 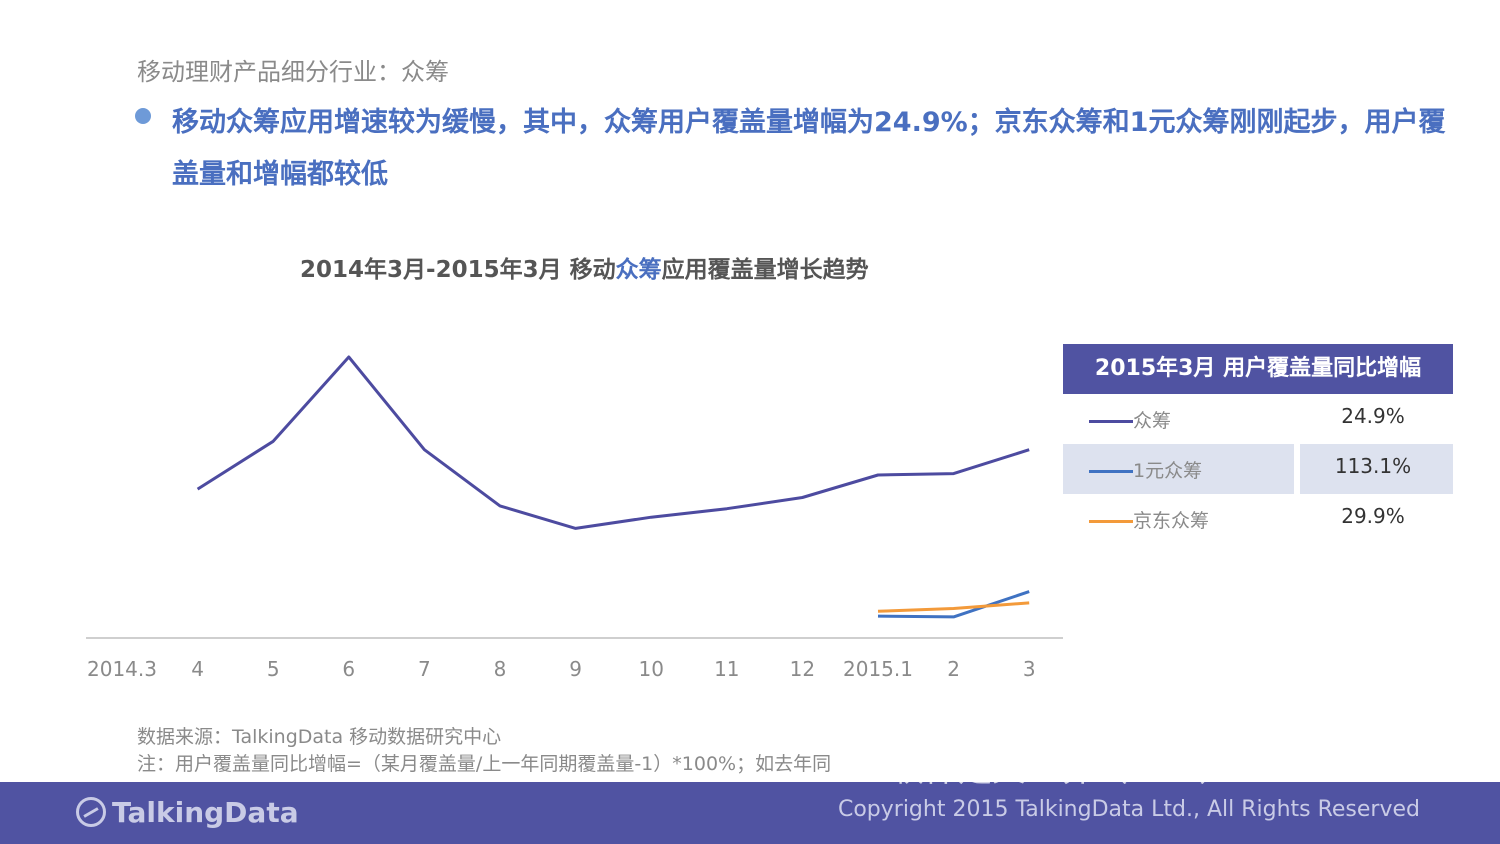 I want to click on chart-title-prefix: 2014年3月-2015年3月 移动, so click(x=458, y=270).